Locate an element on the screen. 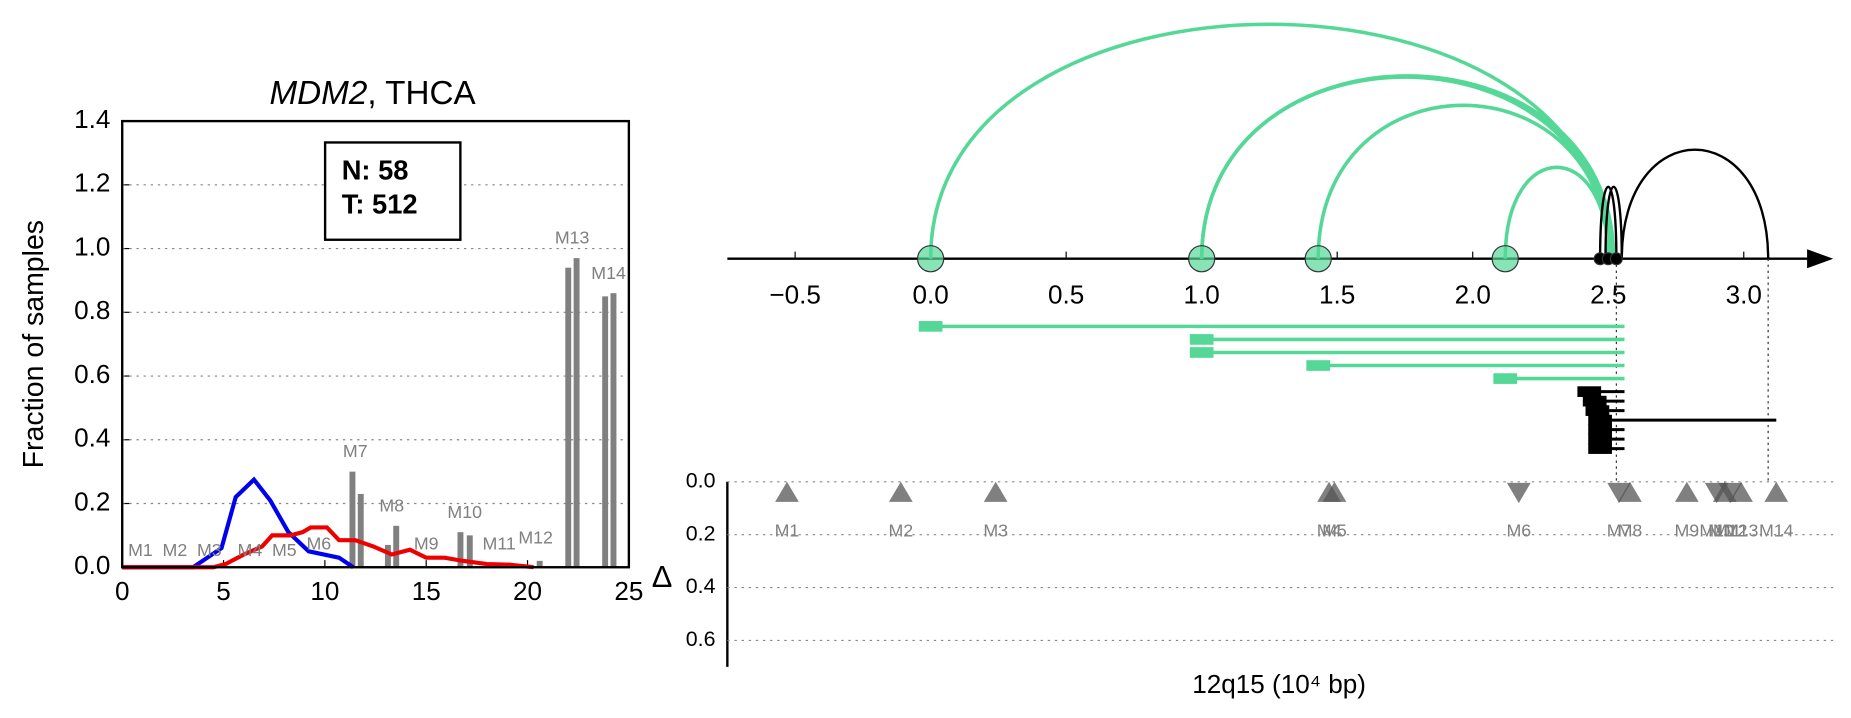 The image size is (1851, 718). chart-title: MDM2, THCA is located at coordinates (373, 93).